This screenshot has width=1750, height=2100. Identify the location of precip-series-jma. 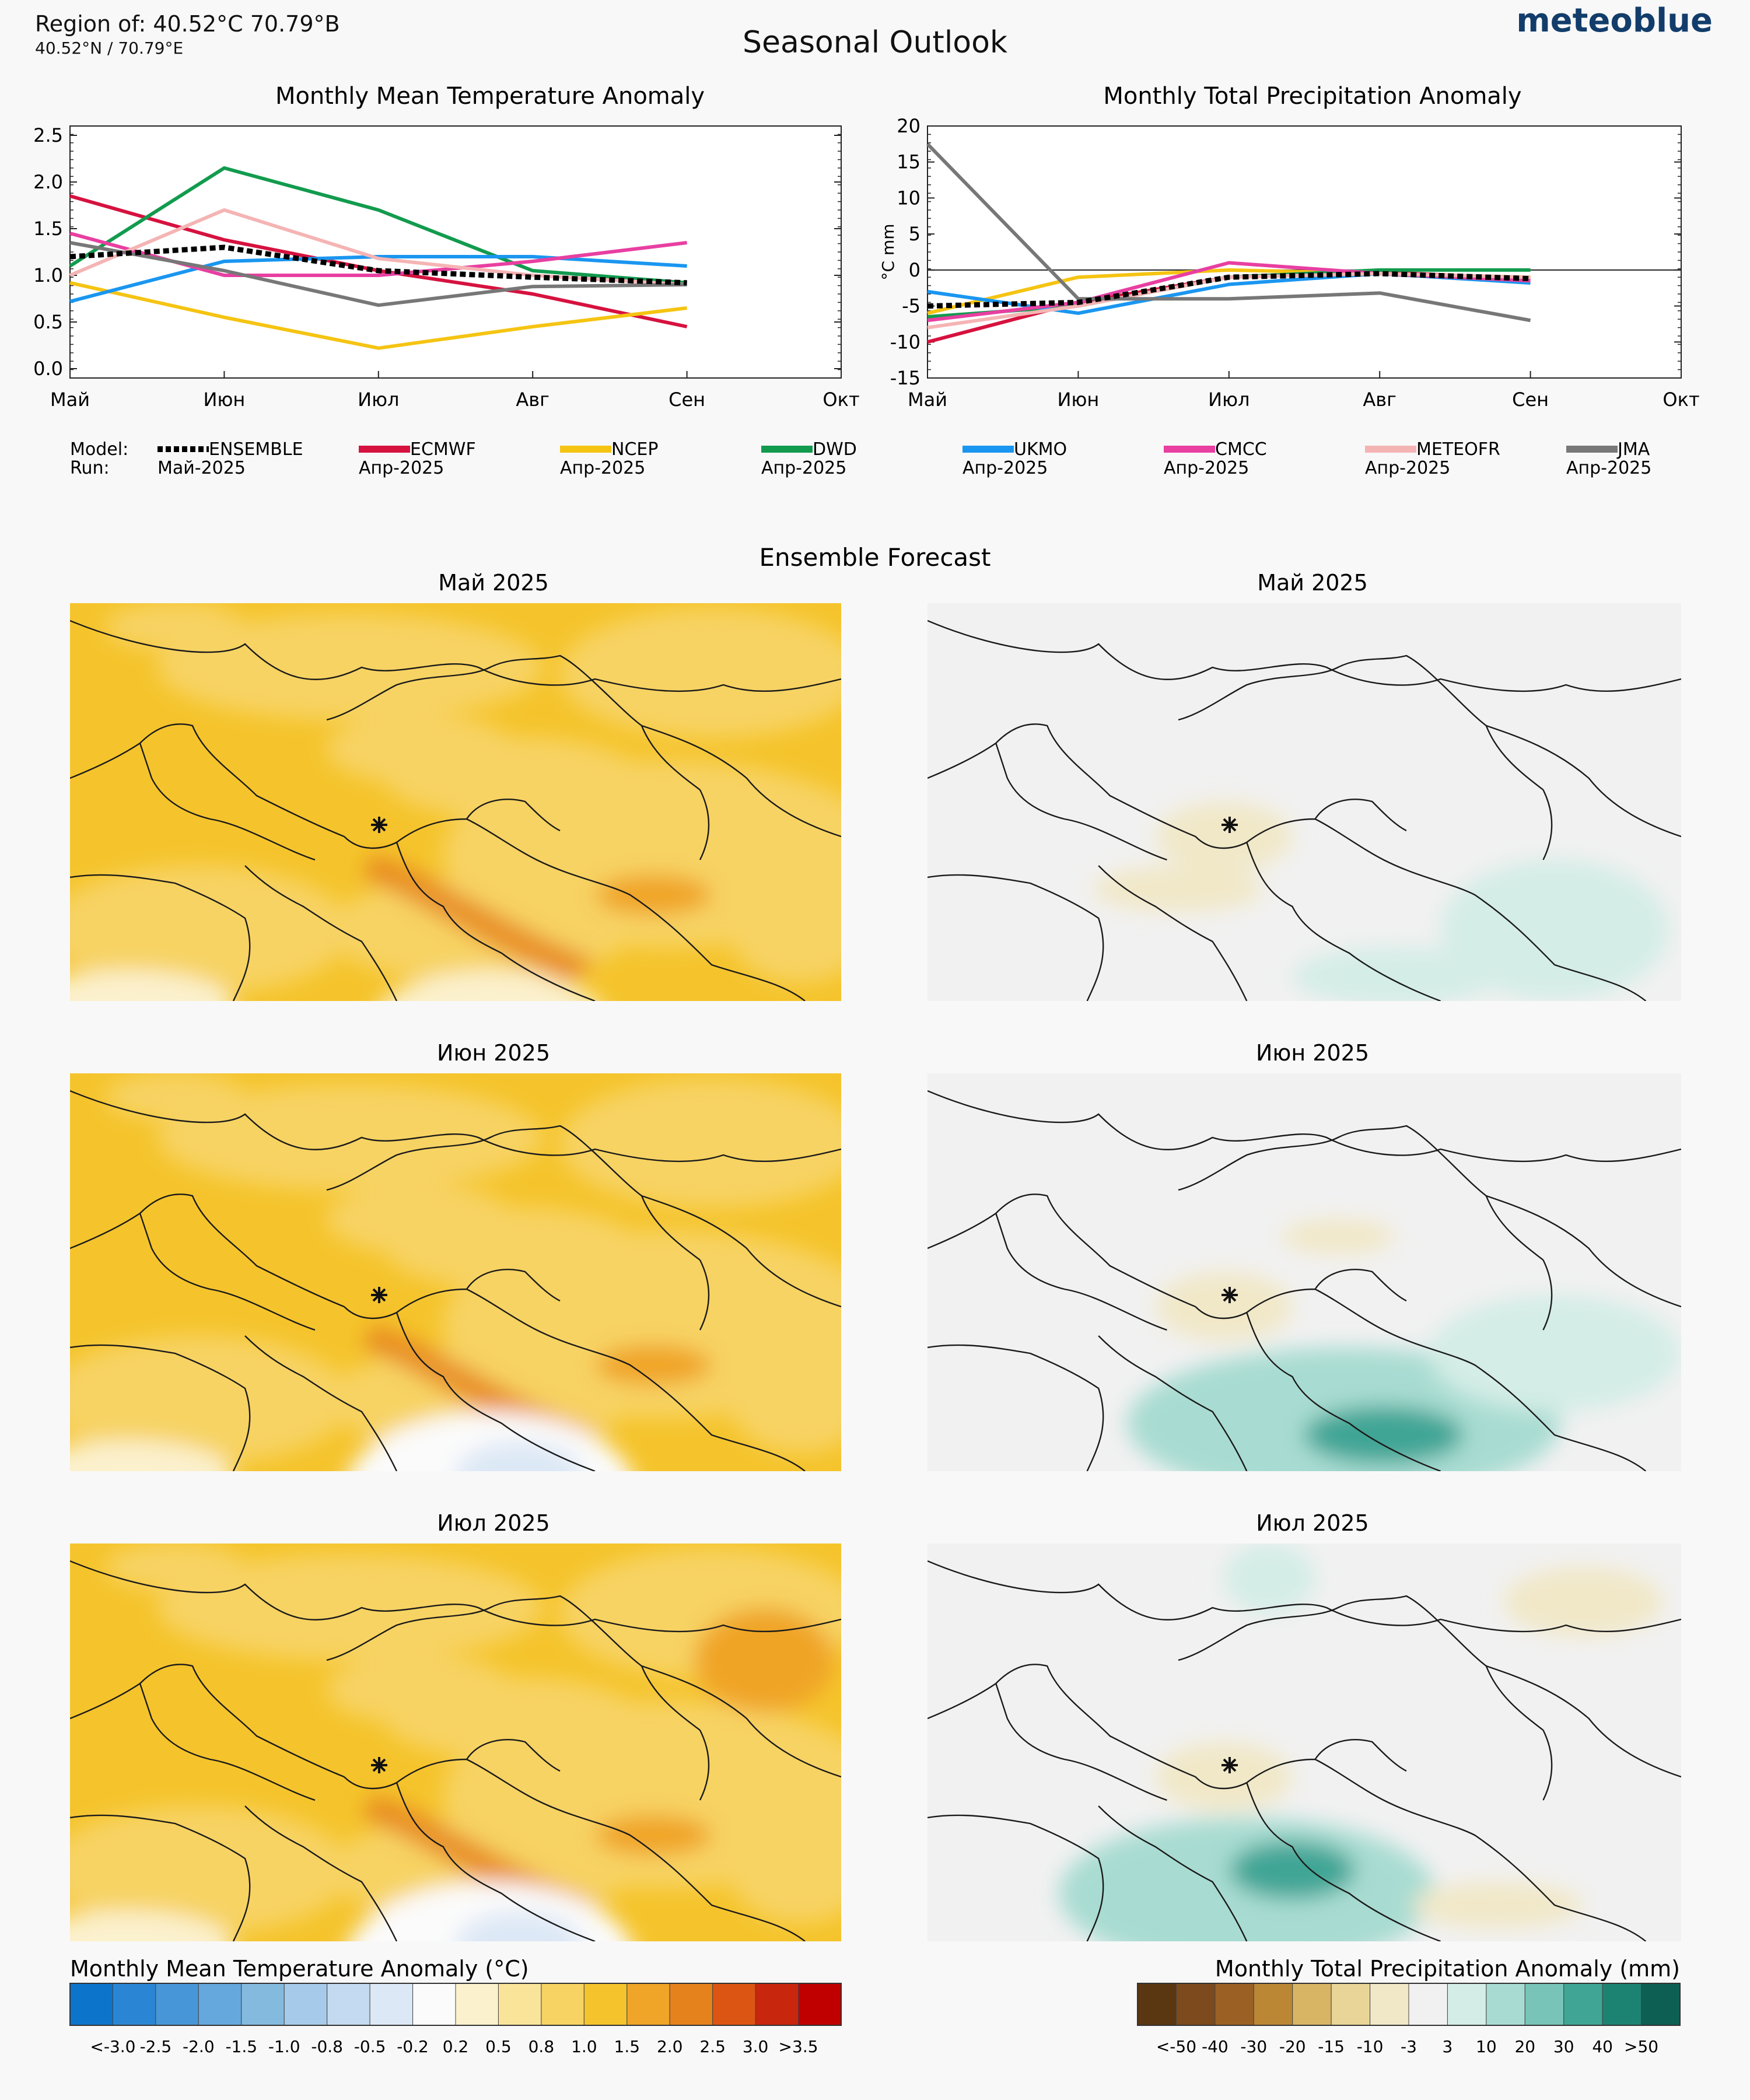
(1228, 232).